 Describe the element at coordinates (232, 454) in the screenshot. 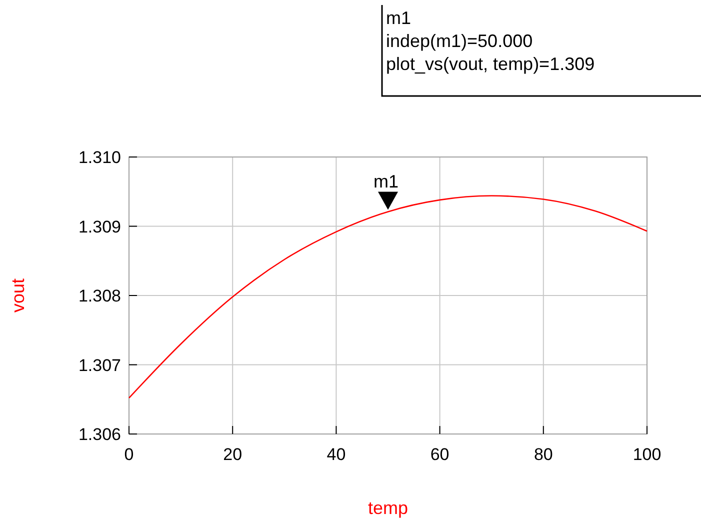

I see `x-tick-label: 20` at that location.